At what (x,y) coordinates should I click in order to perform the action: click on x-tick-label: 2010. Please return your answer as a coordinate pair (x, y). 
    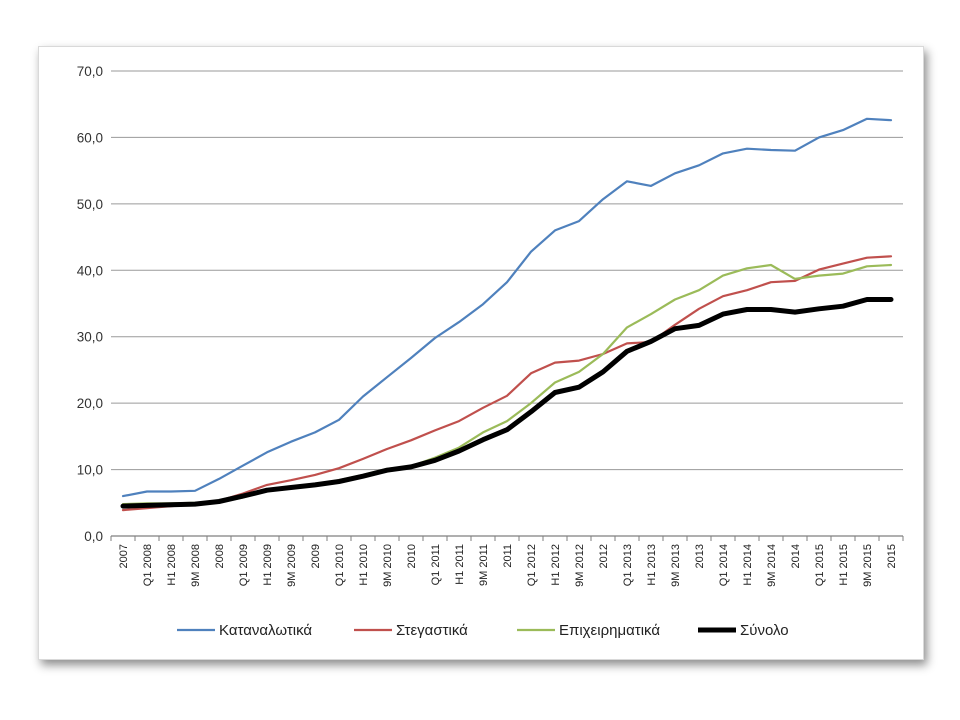
    Looking at the image, I should click on (412, 556).